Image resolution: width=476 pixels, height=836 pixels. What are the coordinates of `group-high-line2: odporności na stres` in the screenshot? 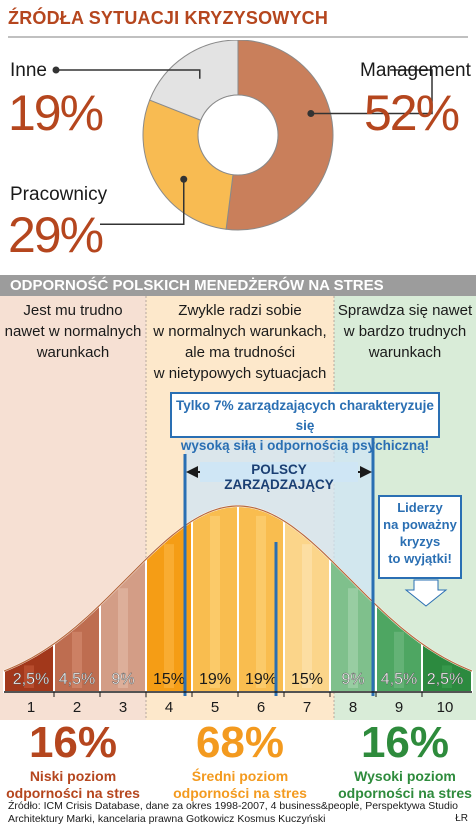 It's located at (405, 793).